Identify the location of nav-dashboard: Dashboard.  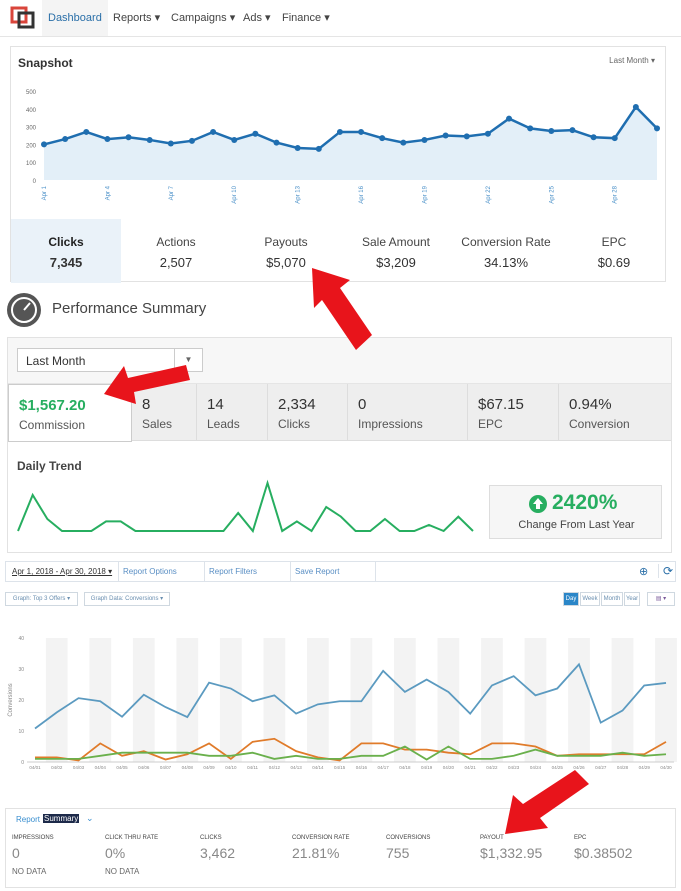
(75, 18).